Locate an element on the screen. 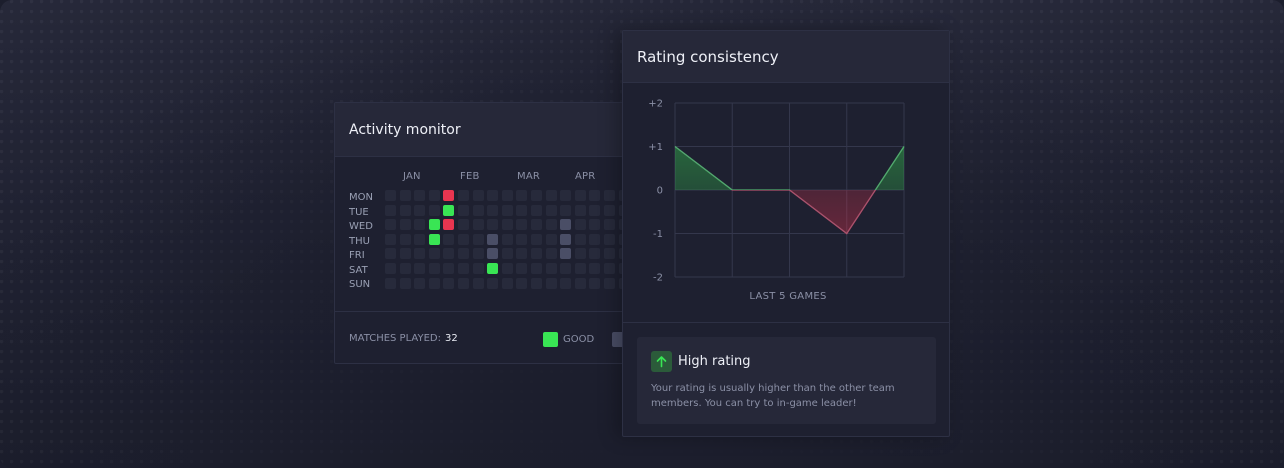  activity-footer: MATCHES PLAYED: 32 GOOD is located at coordinates (484, 338).